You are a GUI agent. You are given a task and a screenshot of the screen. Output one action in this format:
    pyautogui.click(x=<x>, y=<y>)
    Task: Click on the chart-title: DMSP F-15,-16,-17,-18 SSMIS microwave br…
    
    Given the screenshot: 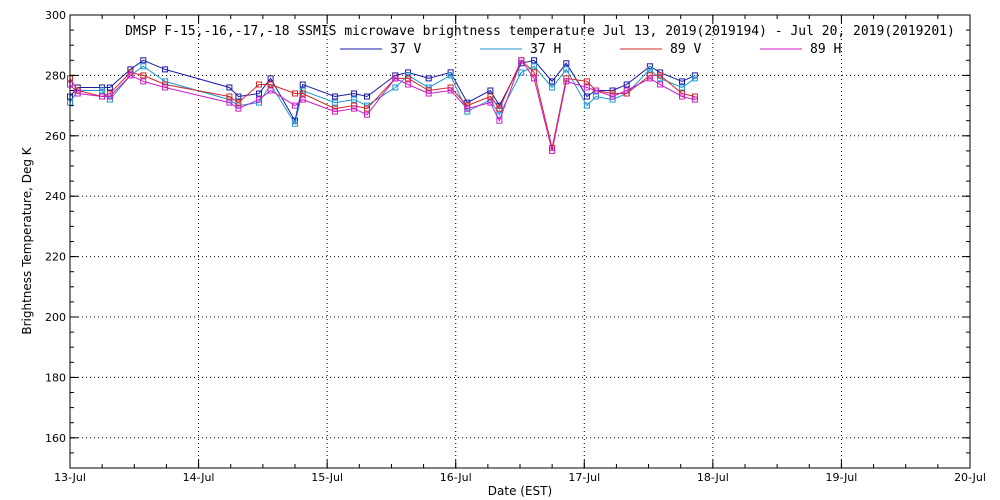 What is the action you would take?
    pyautogui.click(x=540, y=31)
    